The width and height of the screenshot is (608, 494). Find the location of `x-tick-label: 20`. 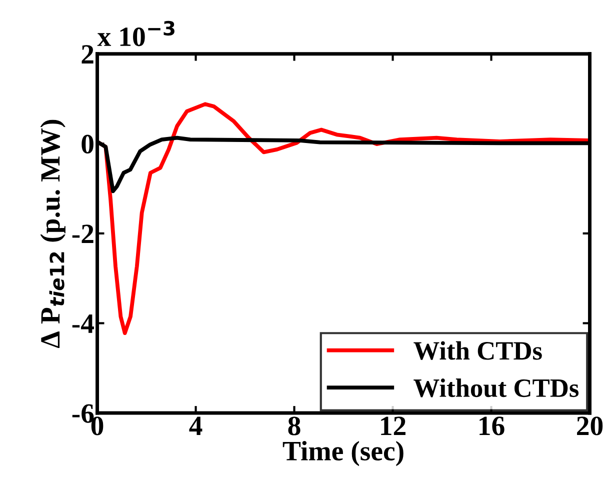

x-tick-label: 20 is located at coordinates (590, 426).